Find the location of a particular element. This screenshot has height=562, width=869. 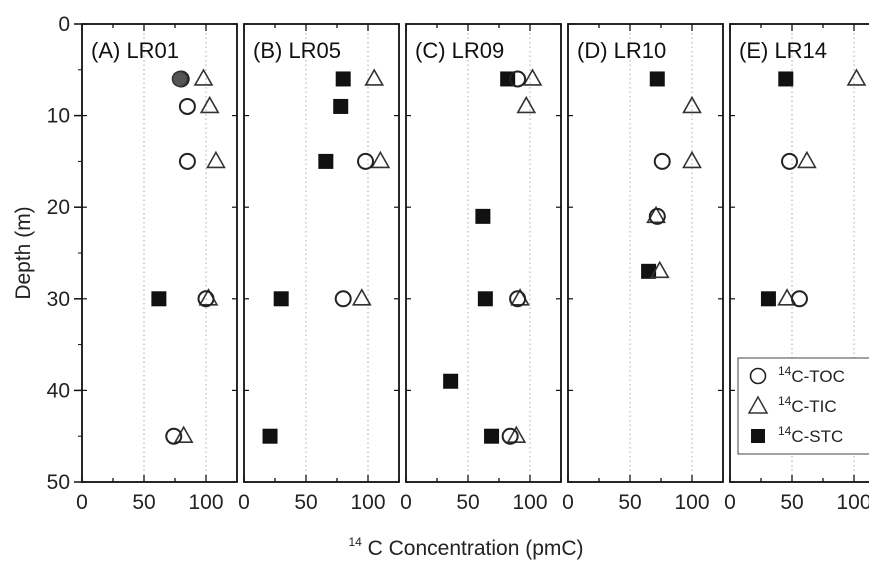

y-tick-label: 30 is located at coordinates (58, 299).